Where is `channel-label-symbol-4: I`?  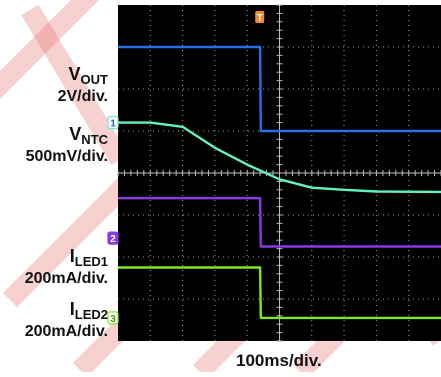 channel-label-symbol-4: I is located at coordinates (72, 309).